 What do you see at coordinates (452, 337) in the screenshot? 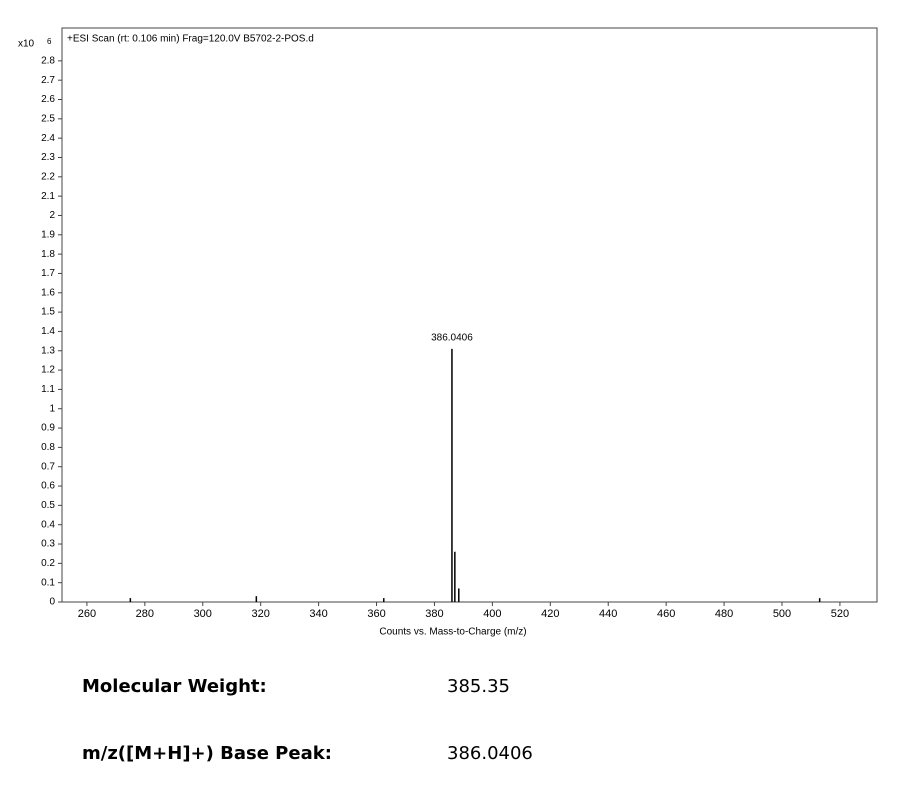
I see `peak-label: 386.0406` at bounding box center [452, 337].